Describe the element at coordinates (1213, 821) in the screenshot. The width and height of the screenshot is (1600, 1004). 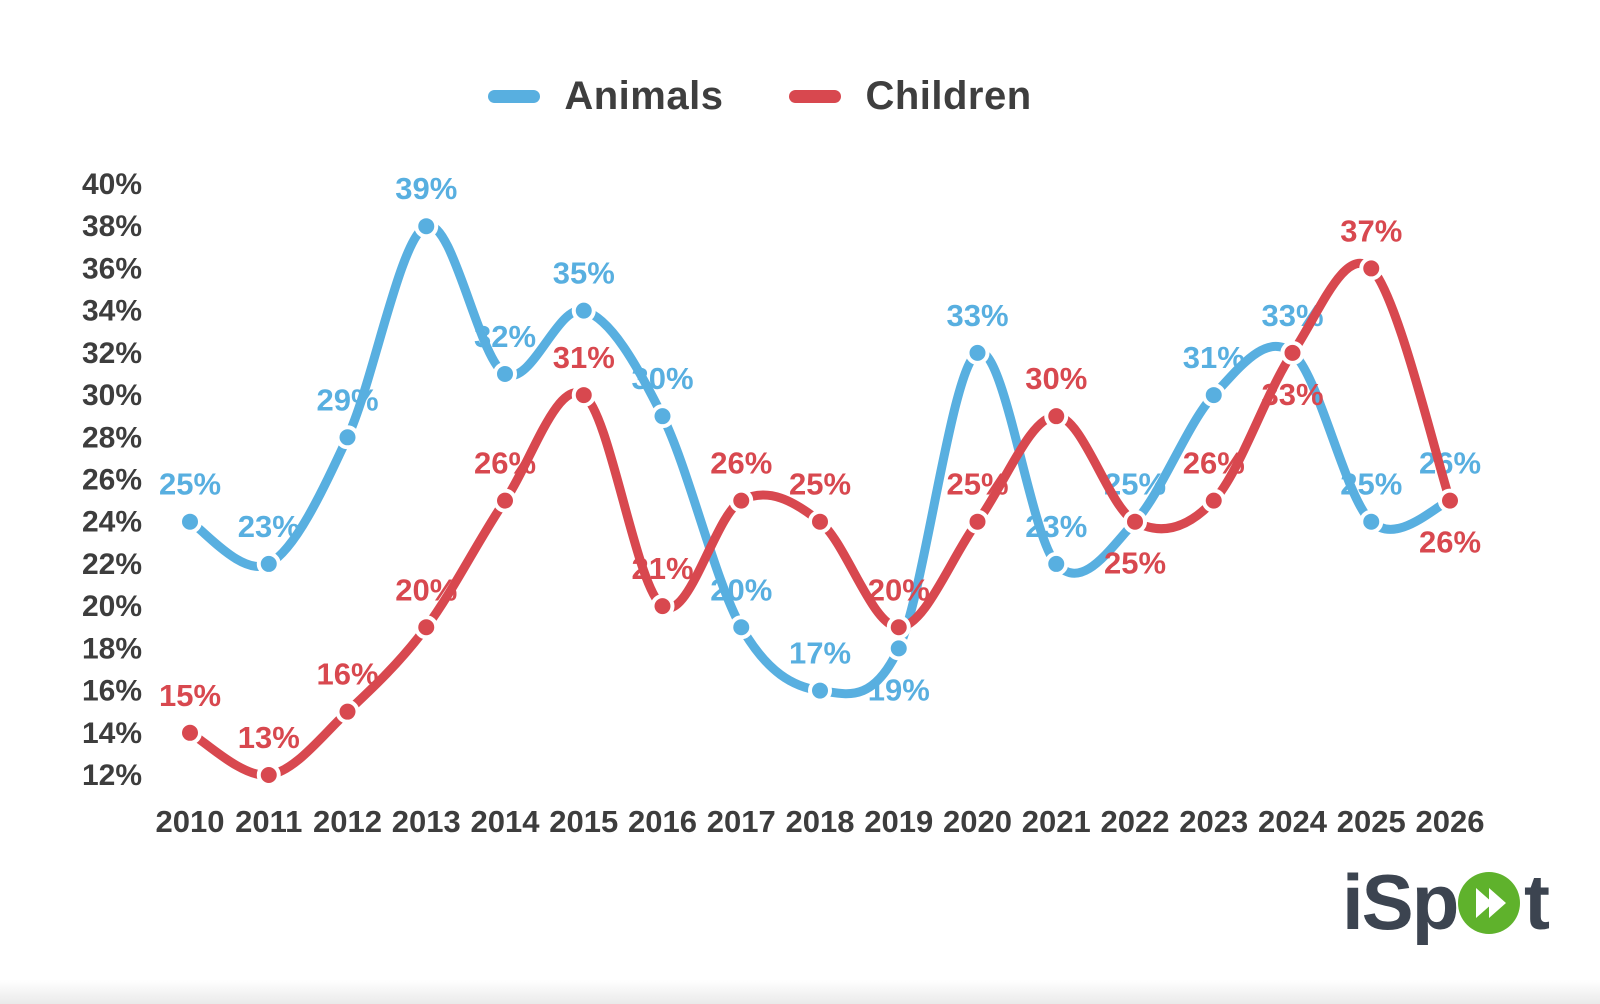
I see `x-axis-label: 2023` at that location.